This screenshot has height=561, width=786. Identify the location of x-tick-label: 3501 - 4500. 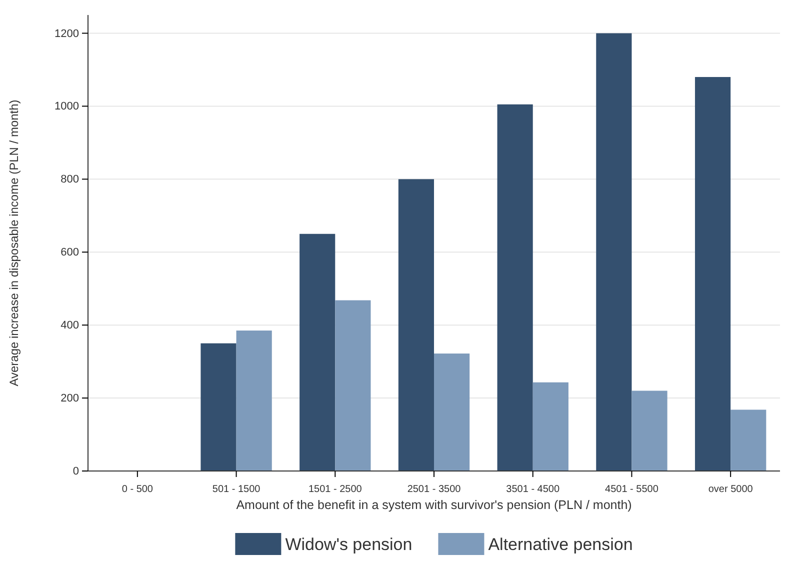
(533, 489).